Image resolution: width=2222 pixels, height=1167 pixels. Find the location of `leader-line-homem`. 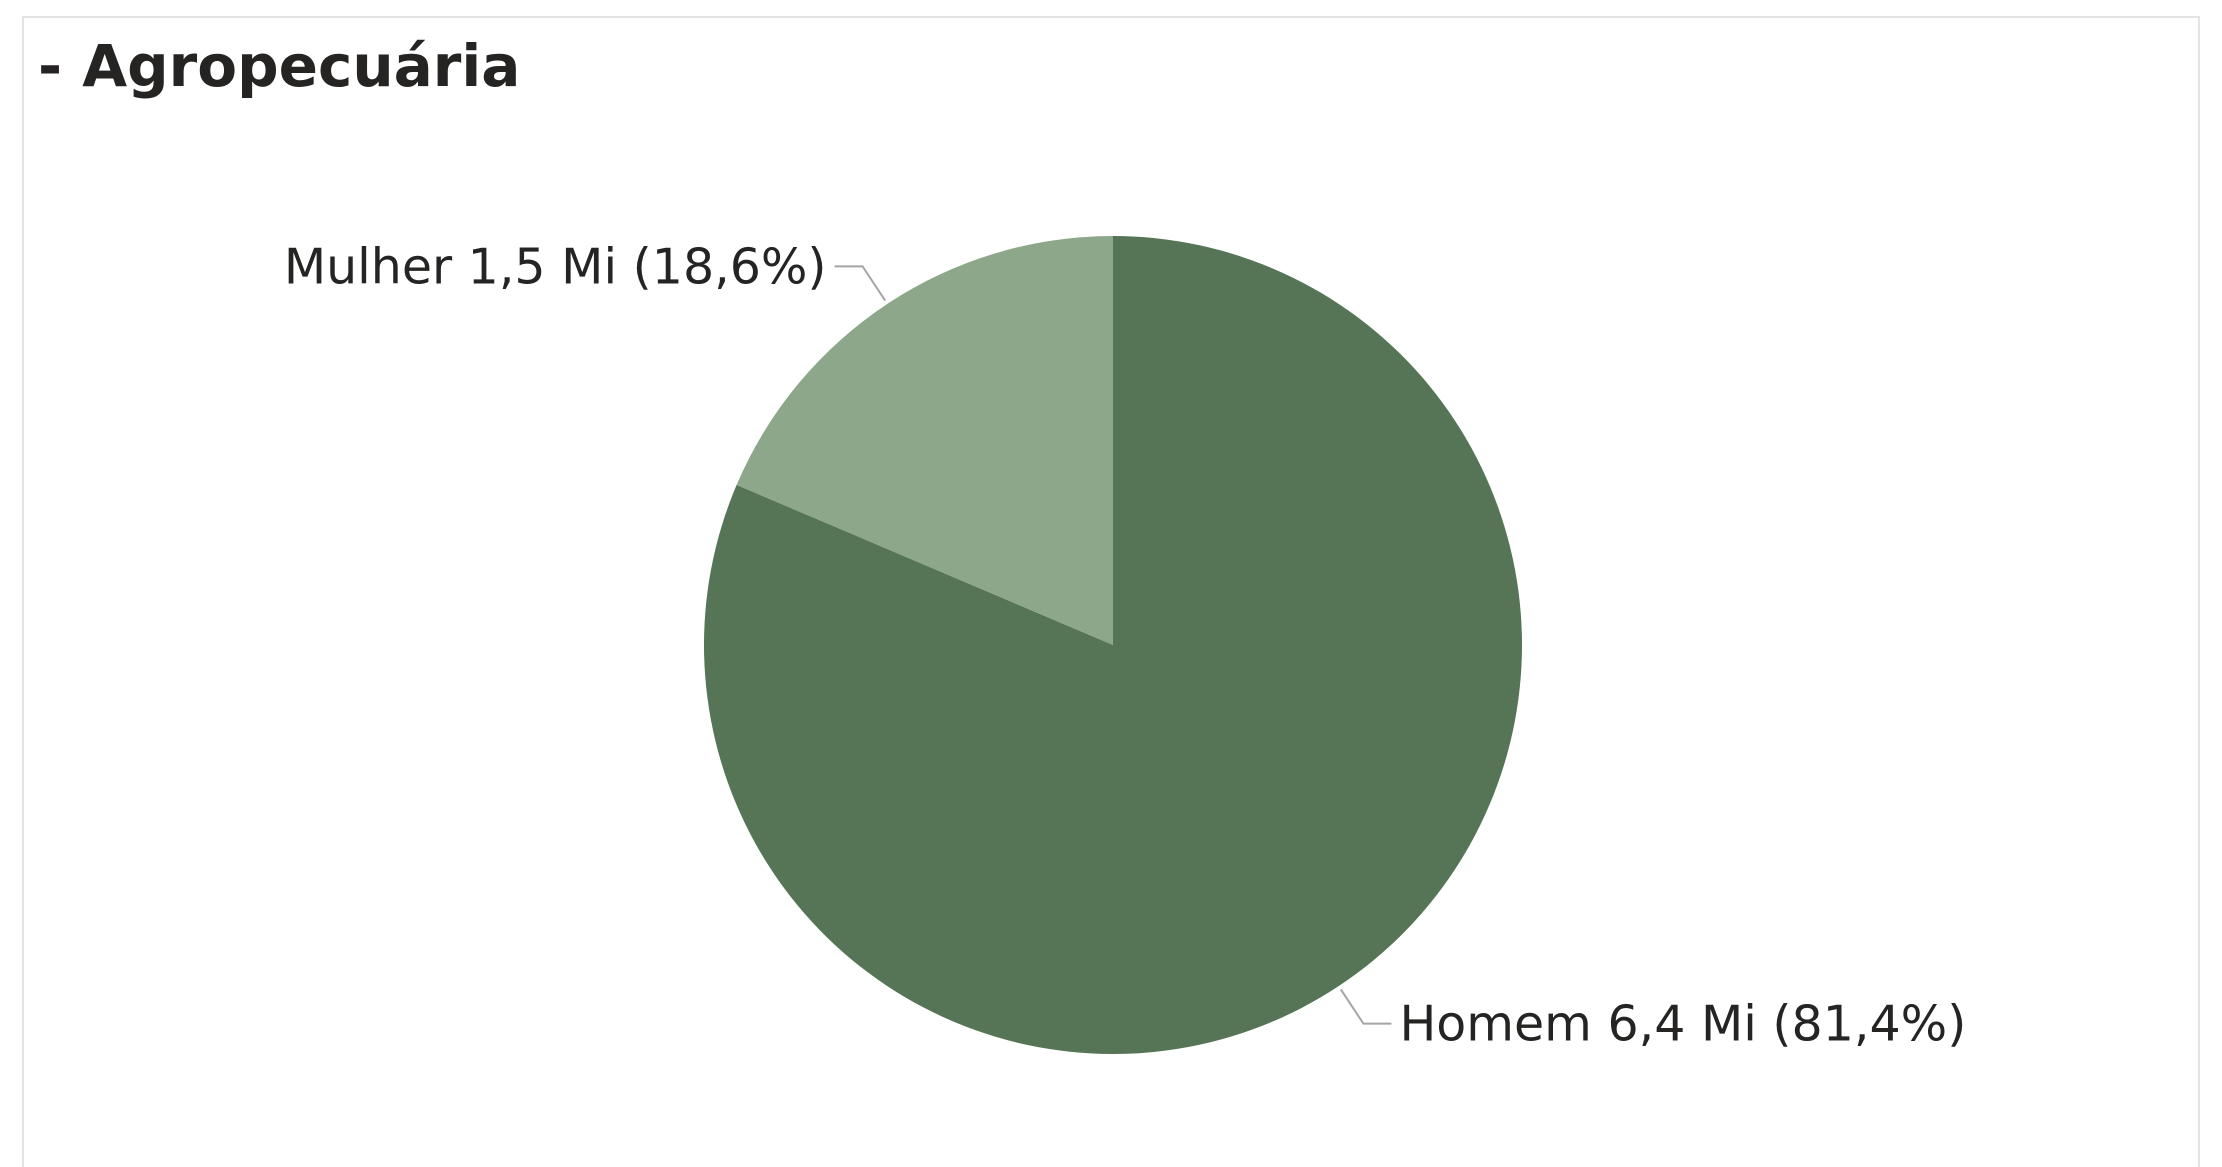

leader-line-homem is located at coordinates (1365, 1006).